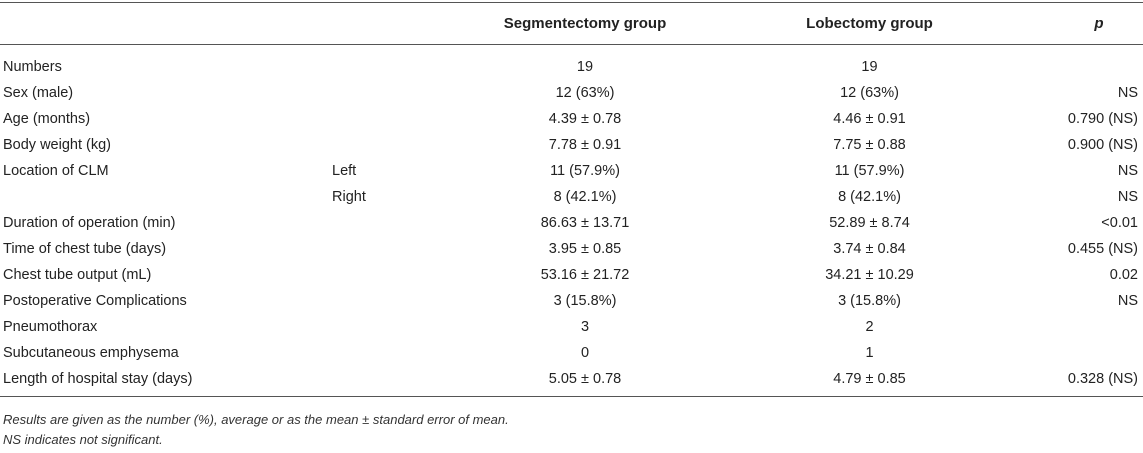 This screenshot has height=453, width=1143. What do you see at coordinates (869, 93) in the screenshot?
I see `cell-lobectomy: 12 (63%)` at bounding box center [869, 93].